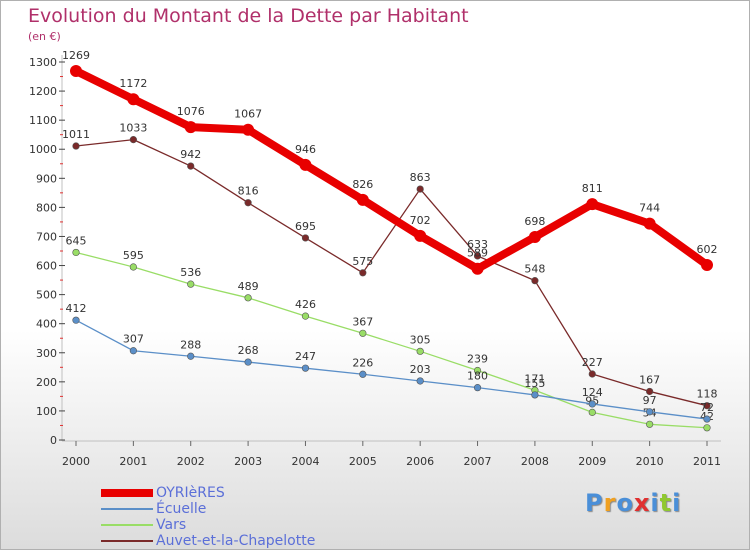 The height and width of the screenshot is (550, 750). I want to click on data-label: 239, so click(477, 359).